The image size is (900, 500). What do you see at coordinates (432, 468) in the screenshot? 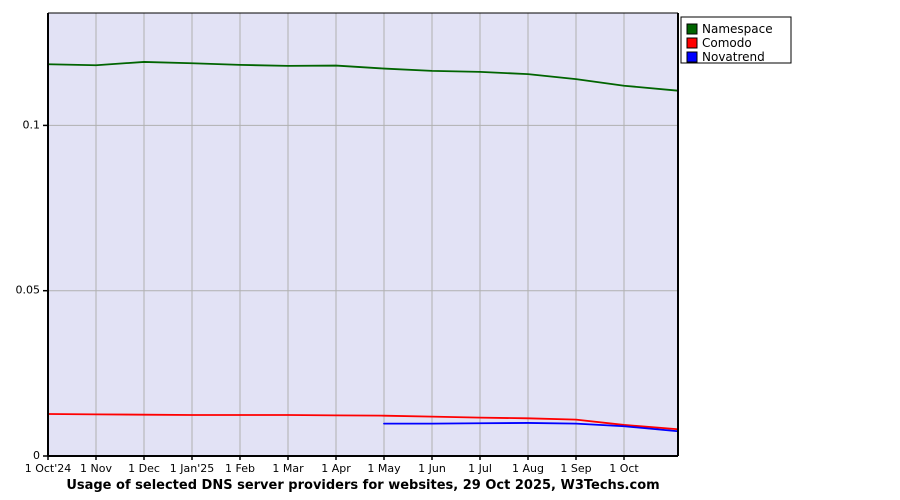
I see `x-tick-label: 1 Jun` at bounding box center [432, 468].